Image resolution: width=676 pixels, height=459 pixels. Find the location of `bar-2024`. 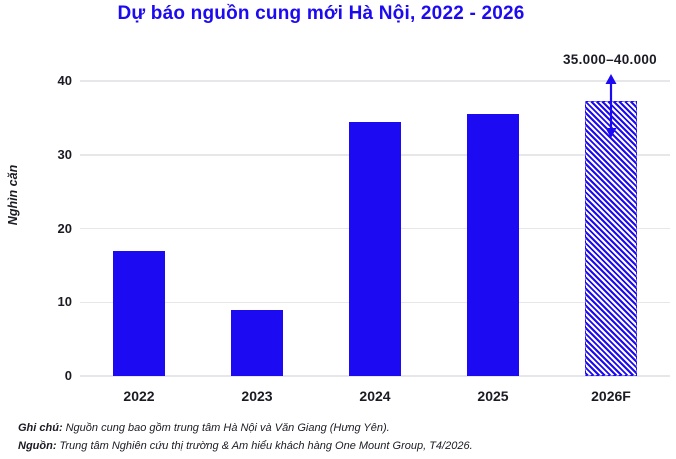

bar-2024 is located at coordinates (375, 248).